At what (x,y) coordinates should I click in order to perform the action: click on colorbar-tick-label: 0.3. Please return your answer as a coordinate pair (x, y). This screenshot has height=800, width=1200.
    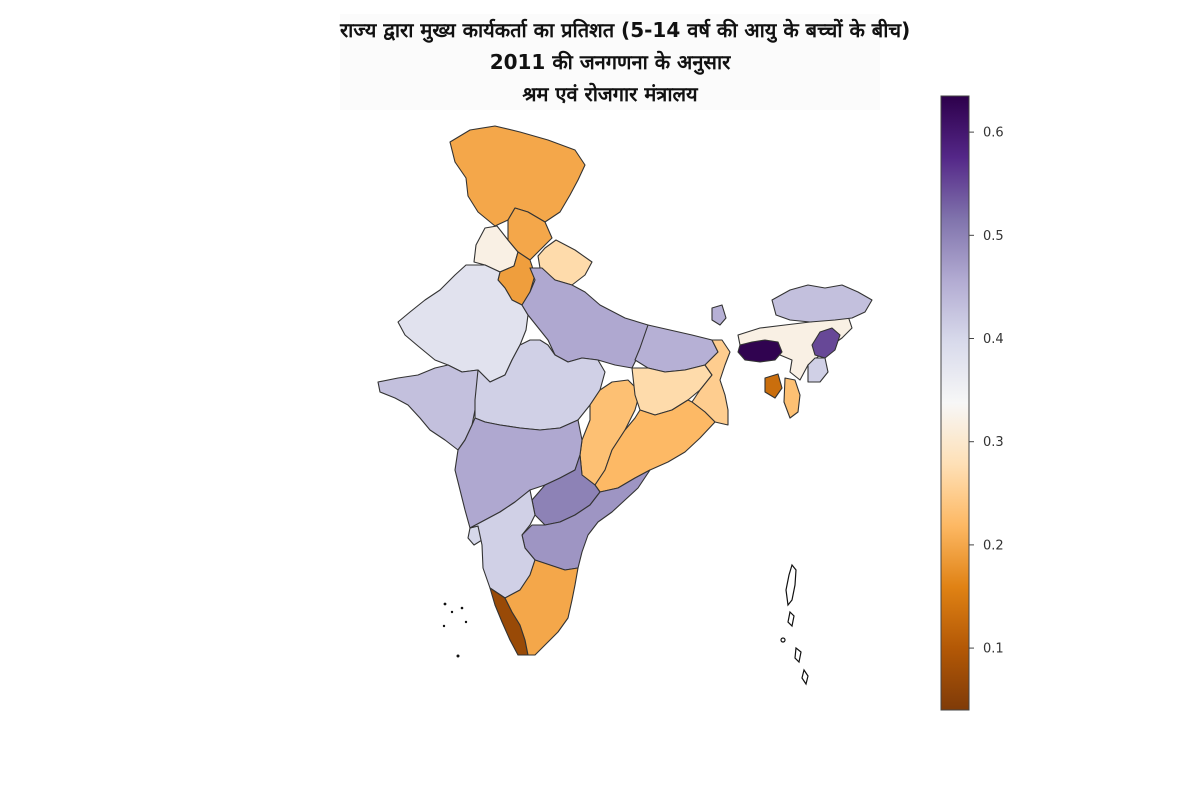
    Looking at the image, I should click on (993, 442).